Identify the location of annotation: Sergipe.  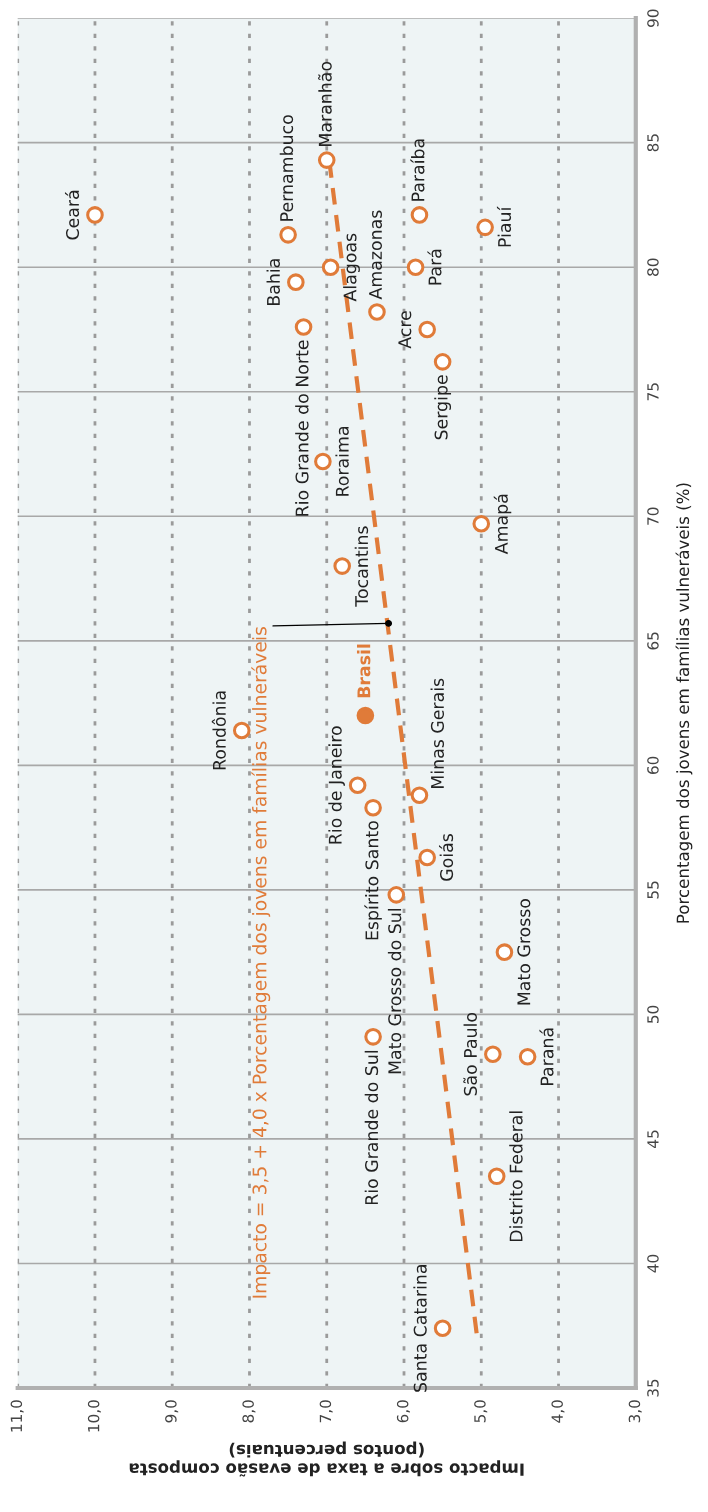
(443, 407).